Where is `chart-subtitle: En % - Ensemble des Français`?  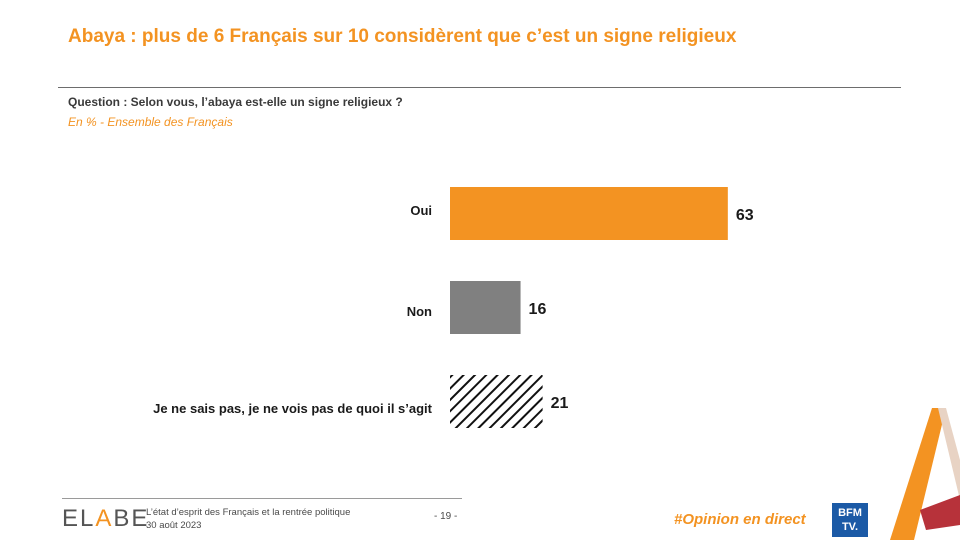
chart-subtitle: En % - Ensemble des Français is located at coordinates (150, 122).